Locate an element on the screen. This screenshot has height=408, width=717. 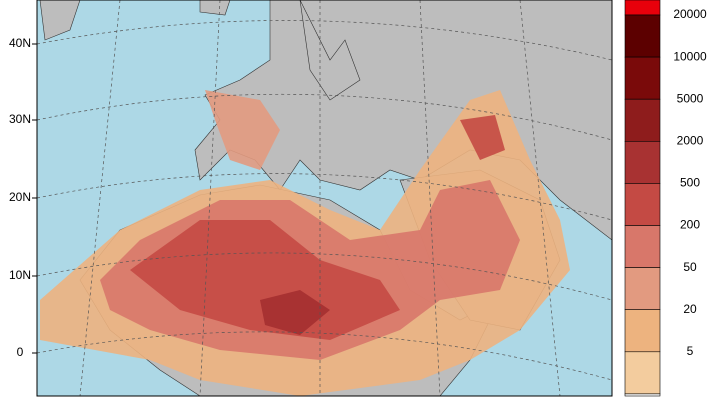
lat-axis: 40N 30N 20N 10N 0 is located at coordinates (23, 197).